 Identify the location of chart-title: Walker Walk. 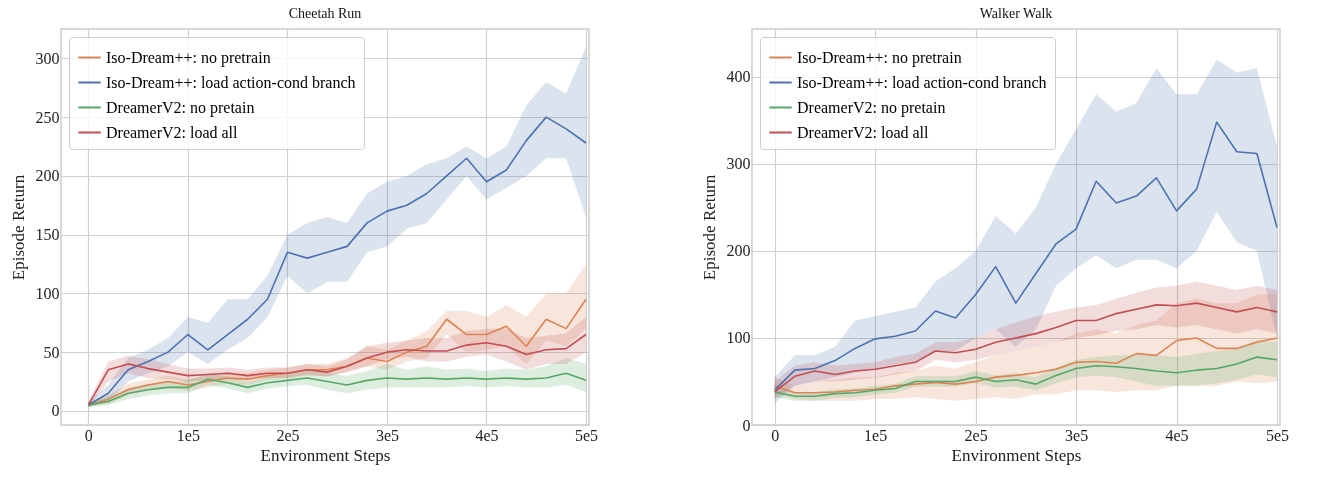
(1016, 13).